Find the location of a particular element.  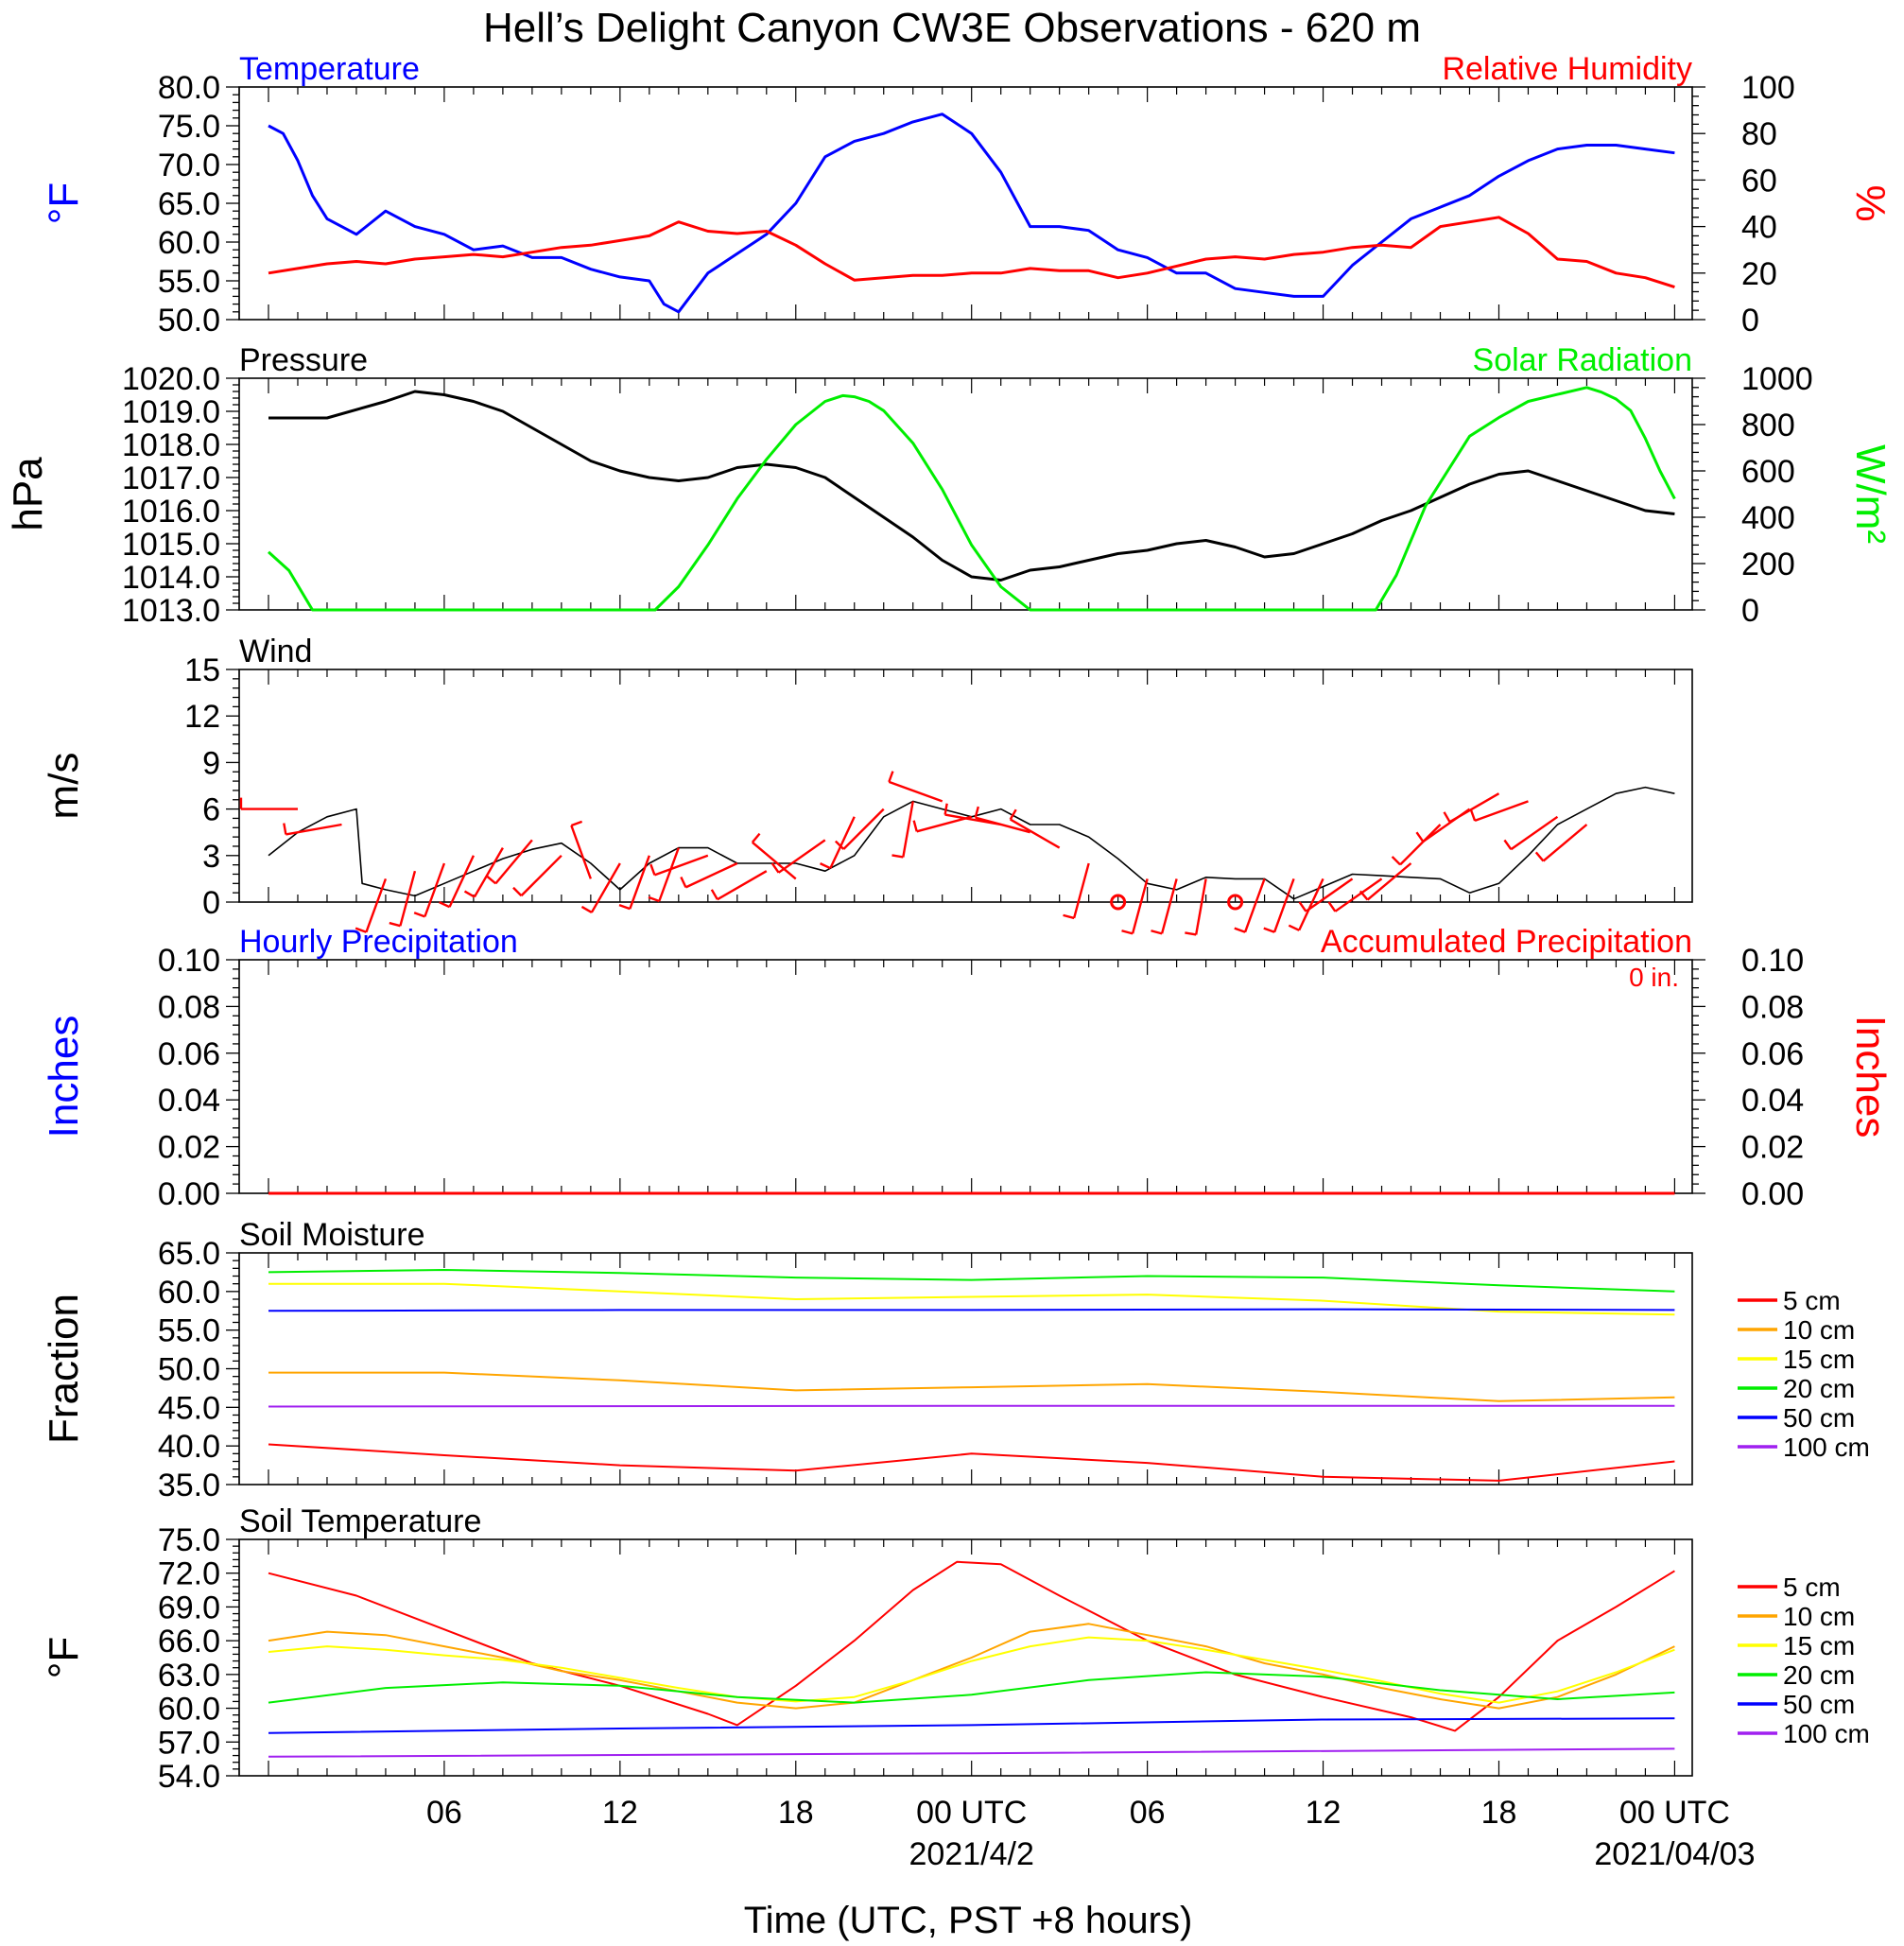

series-line-wind is located at coordinates (971, 843).